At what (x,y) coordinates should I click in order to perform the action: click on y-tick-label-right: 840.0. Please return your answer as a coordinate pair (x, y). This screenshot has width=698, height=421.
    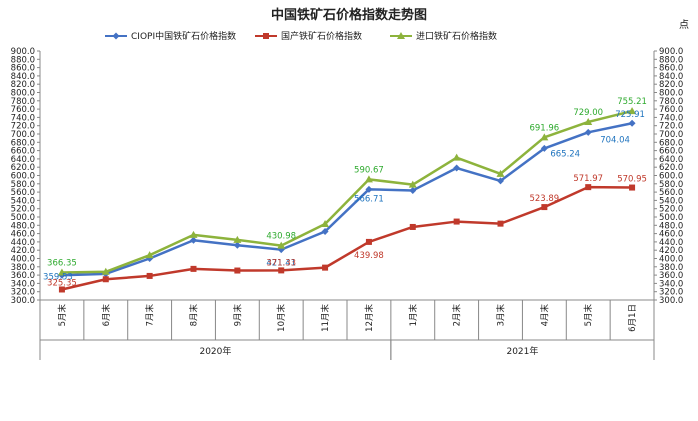
    Looking at the image, I should click on (671, 77).